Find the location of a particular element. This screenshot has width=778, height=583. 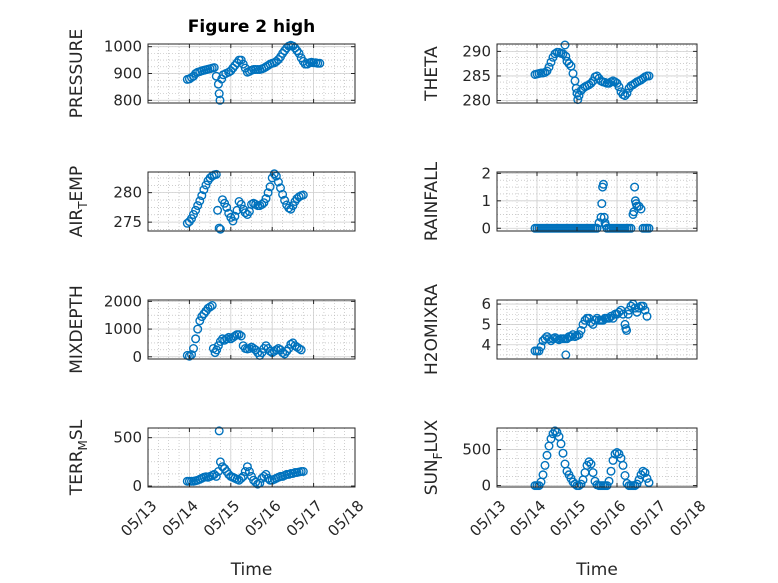

y-axis-label: H2OMIXRA is located at coordinates (432, 329).